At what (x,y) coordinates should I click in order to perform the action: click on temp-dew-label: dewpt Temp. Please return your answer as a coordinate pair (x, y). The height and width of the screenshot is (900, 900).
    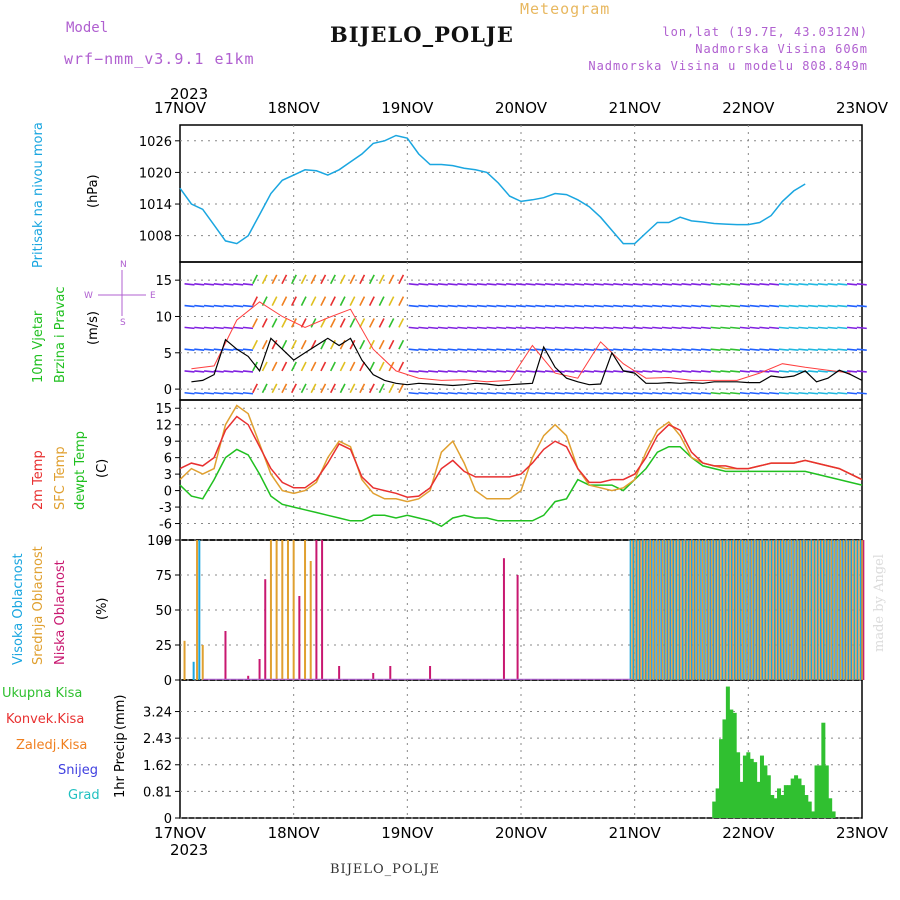
    Looking at the image, I should click on (80, 470).